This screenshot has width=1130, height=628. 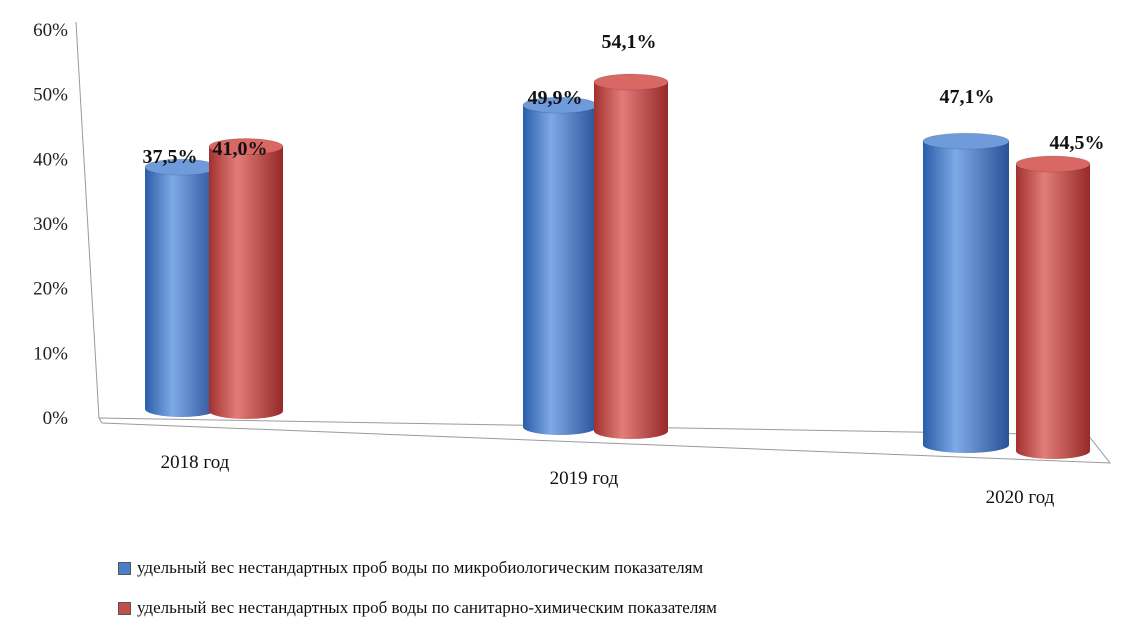 What do you see at coordinates (87, 220) in the screenshot?
I see `y-axis-wall` at bounding box center [87, 220].